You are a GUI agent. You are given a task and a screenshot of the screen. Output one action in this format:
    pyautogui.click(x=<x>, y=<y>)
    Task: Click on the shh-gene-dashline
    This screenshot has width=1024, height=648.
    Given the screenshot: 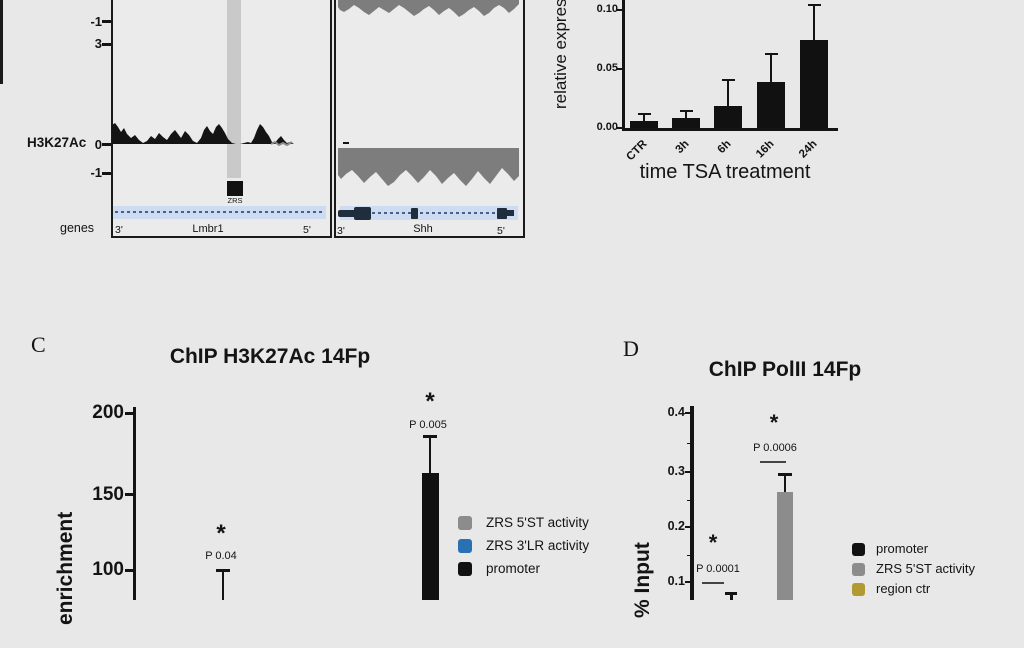 What is the action you would take?
    pyautogui.click(x=429, y=213)
    